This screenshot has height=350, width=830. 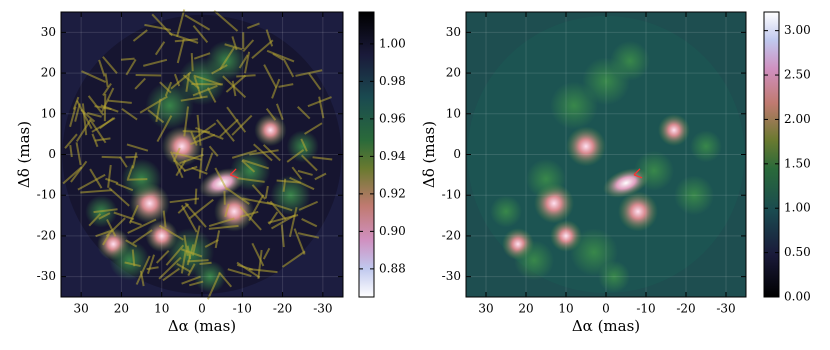 What do you see at coordinates (392, 118) in the screenshot?
I see `colorbar-tick-label: 0.96` at bounding box center [392, 118].